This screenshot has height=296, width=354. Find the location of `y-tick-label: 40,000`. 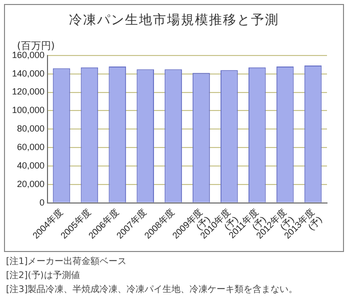

y-tick-label: 40,000 is located at coordinates (31, 165).